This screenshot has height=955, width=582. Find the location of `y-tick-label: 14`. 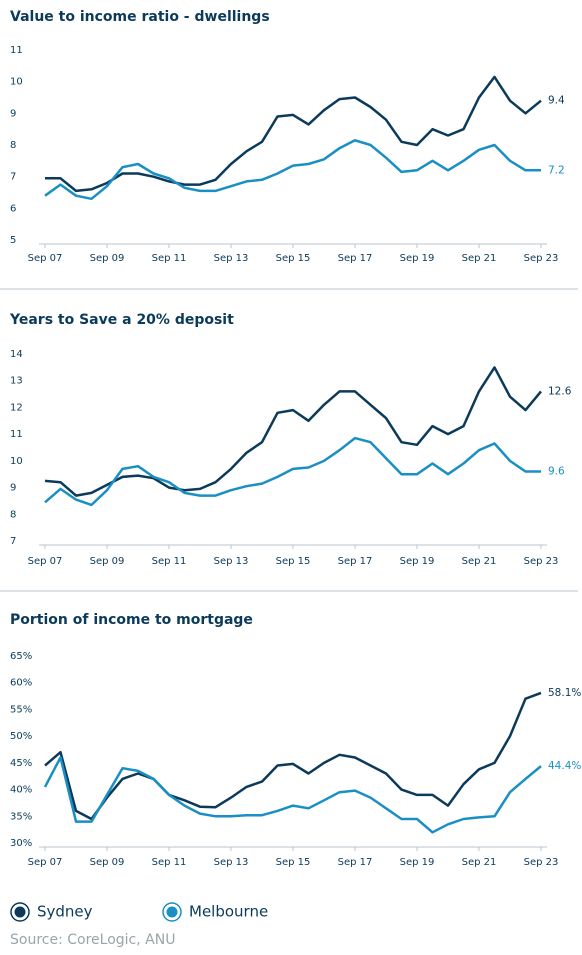

y-tick-label: 14 is located at coordinates (16, 354).